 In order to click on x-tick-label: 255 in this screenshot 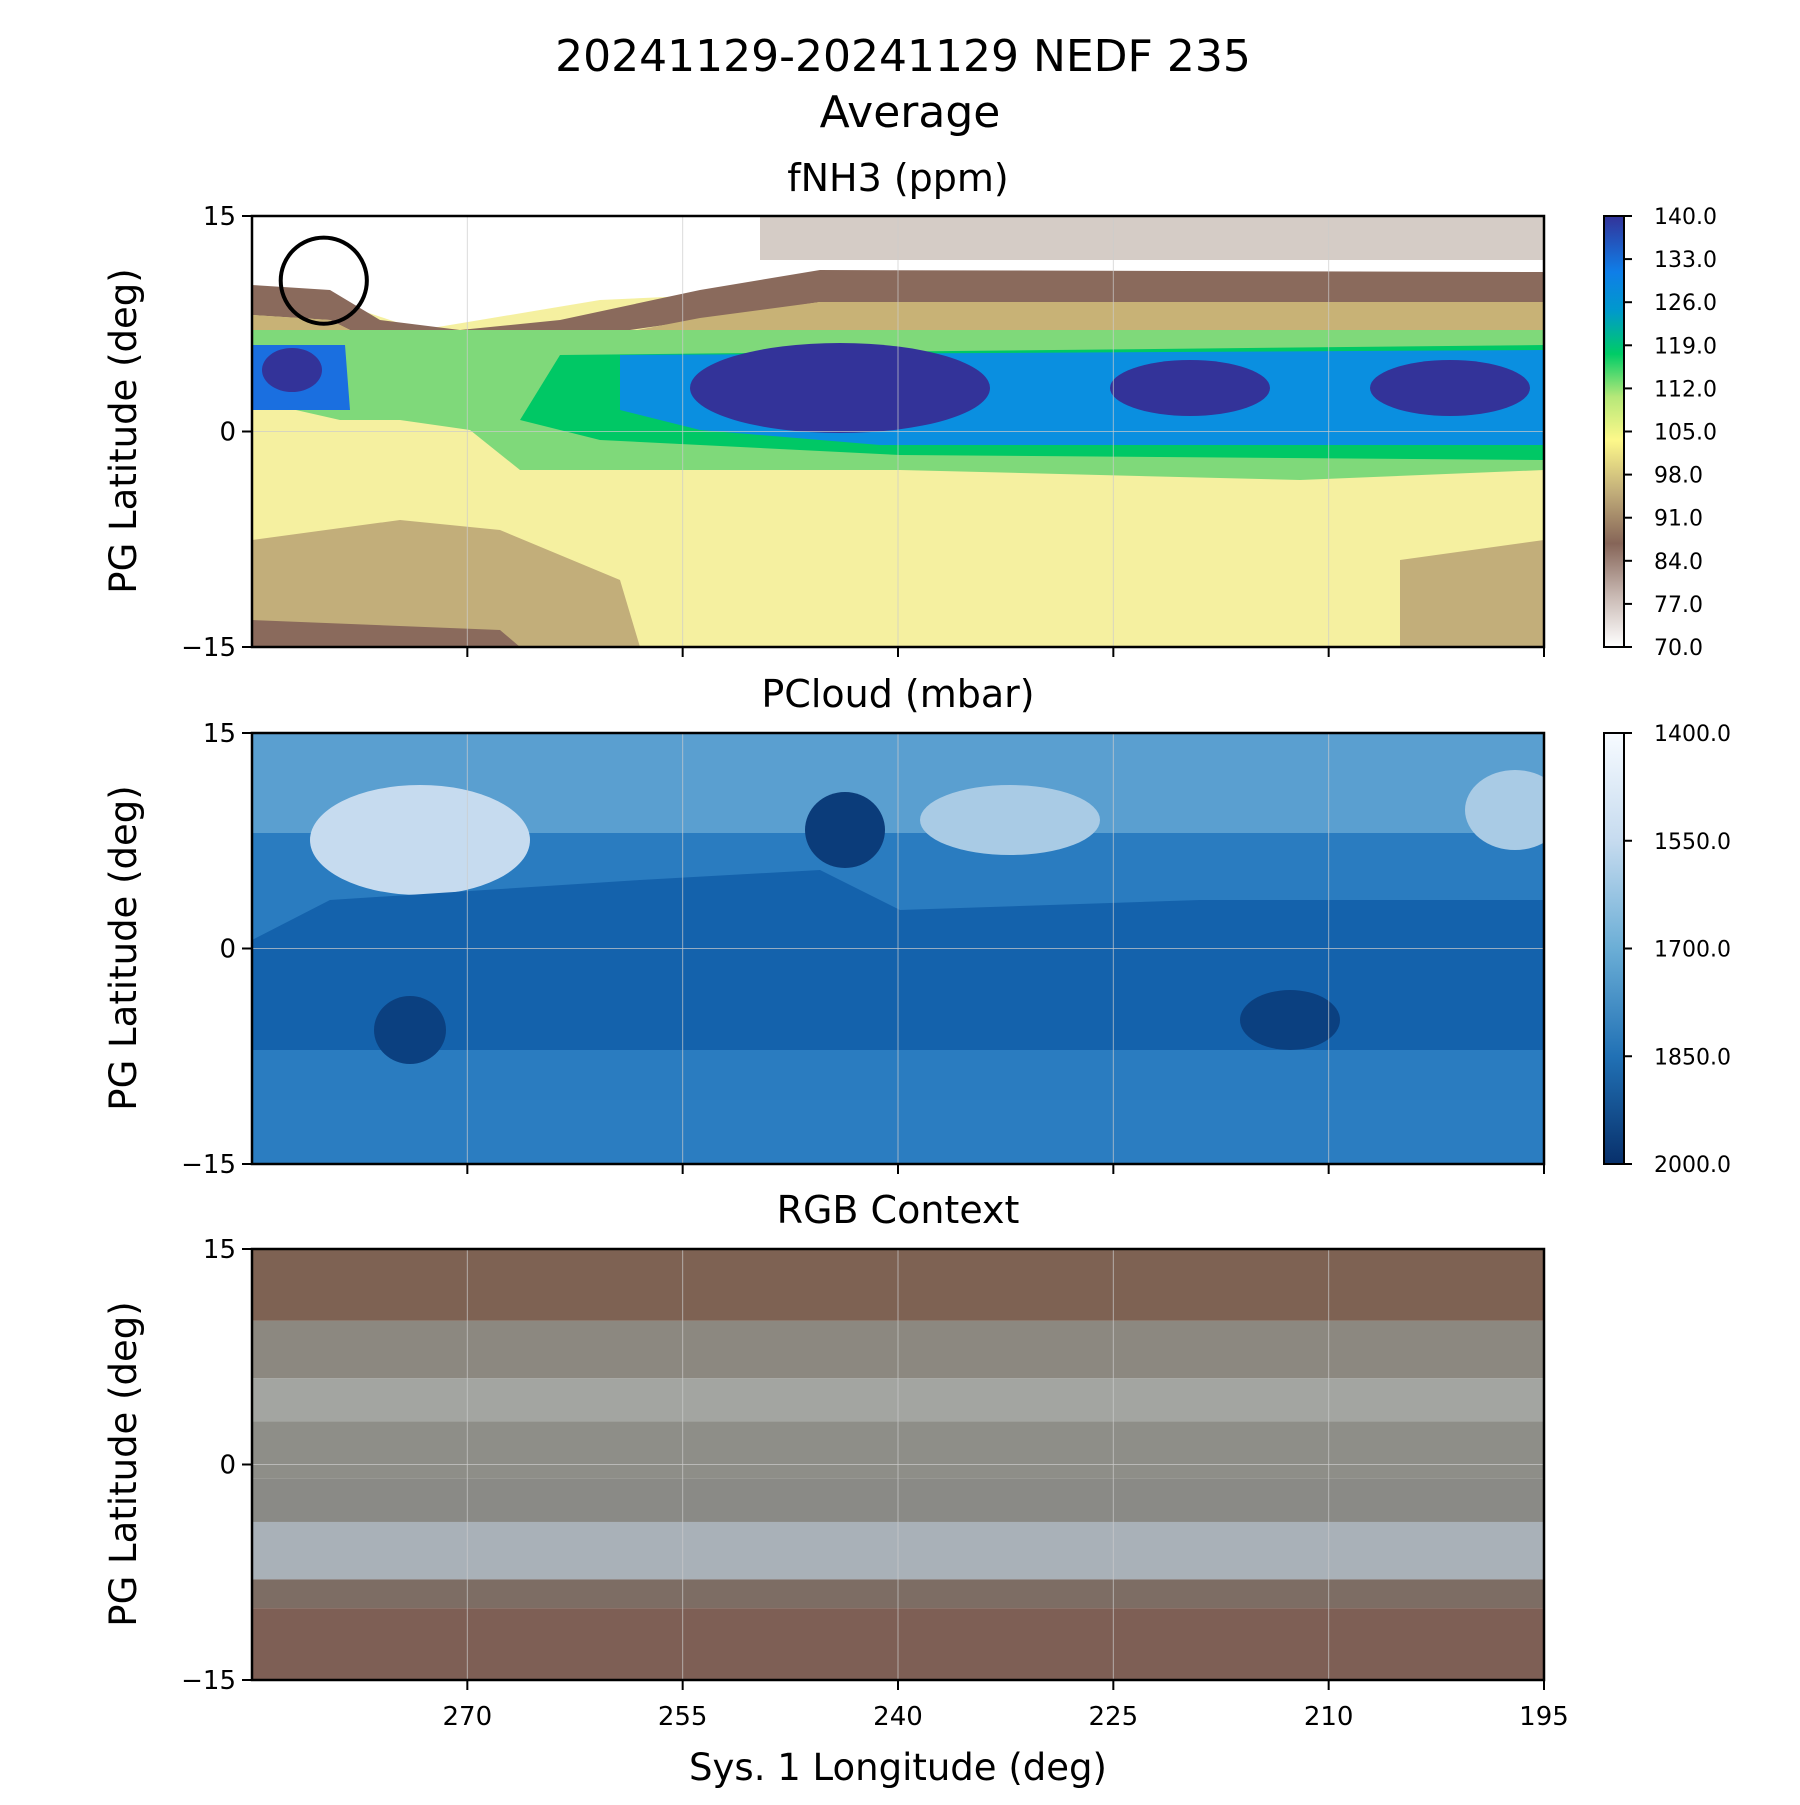, I will do `click(683, 1717)`.